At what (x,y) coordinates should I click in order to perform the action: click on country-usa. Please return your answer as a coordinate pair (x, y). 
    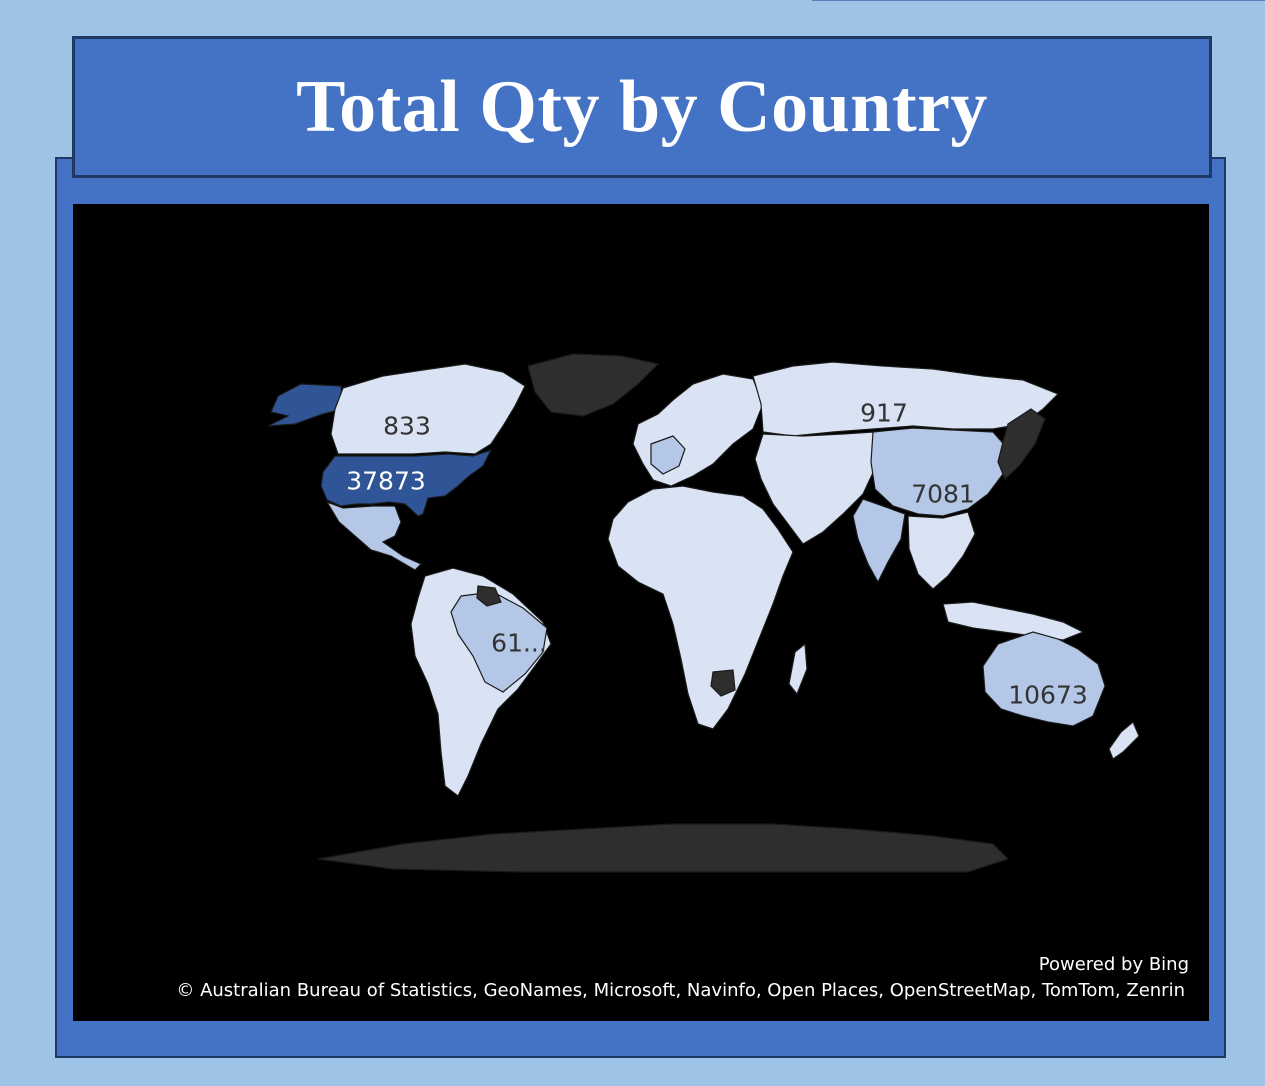
    Looking at the image, I should click on (406, 482).